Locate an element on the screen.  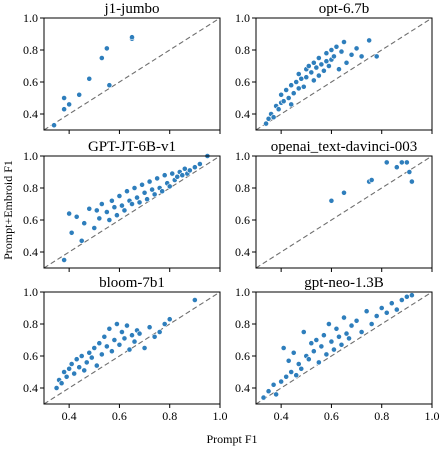
subplot-title: bloom-7b1 is located at coordinates (132, 283).